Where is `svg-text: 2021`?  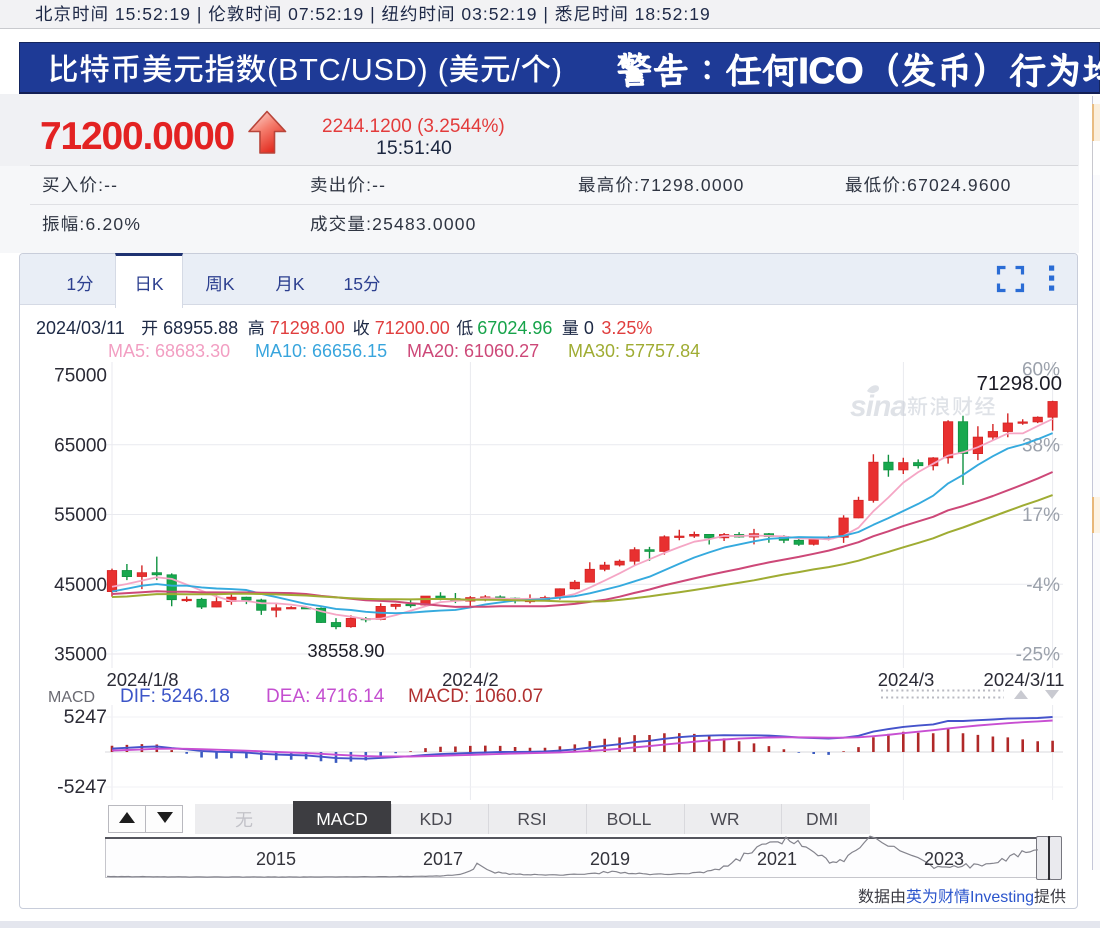
svg-text: 2021 is located at coordinates (777, 859).